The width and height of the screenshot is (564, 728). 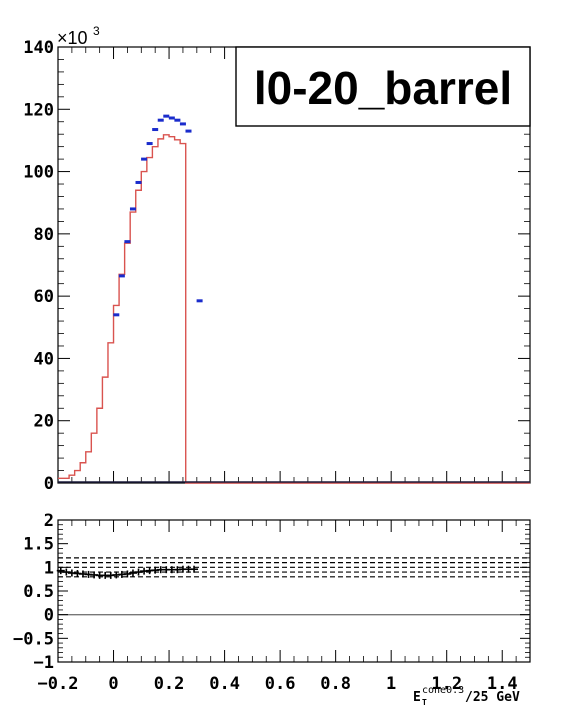 What do you see at coordinates (49, 616) in the screenshot?
I see `ratio-y-tick-label: 0` at bounding box center [49, 616].